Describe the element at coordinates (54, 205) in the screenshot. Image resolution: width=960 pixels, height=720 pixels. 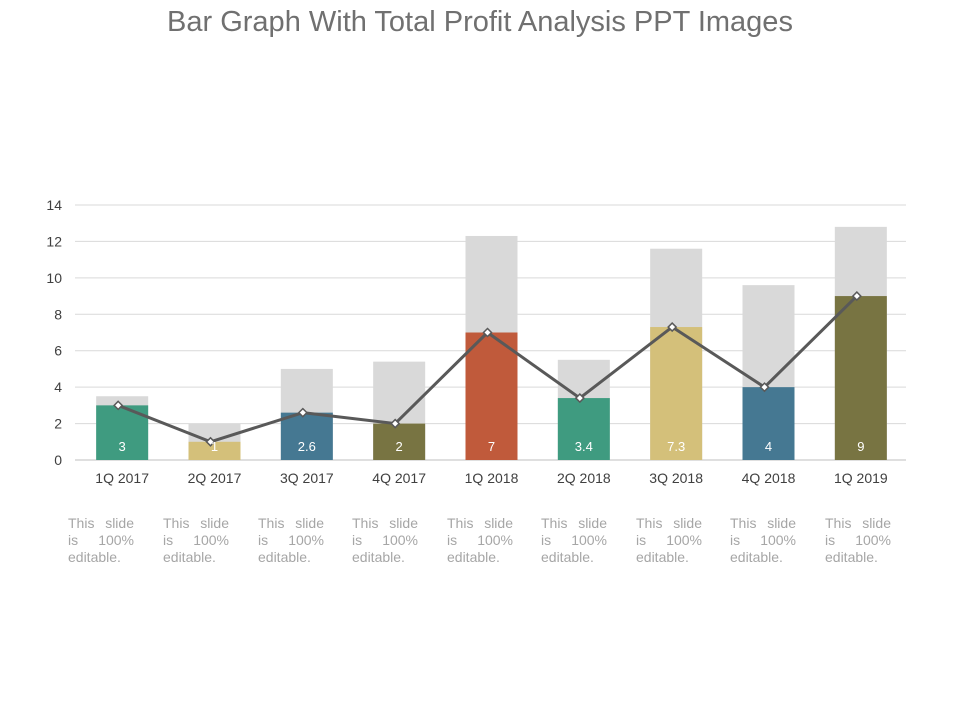
I see `y-tick-label: 14` at that location.